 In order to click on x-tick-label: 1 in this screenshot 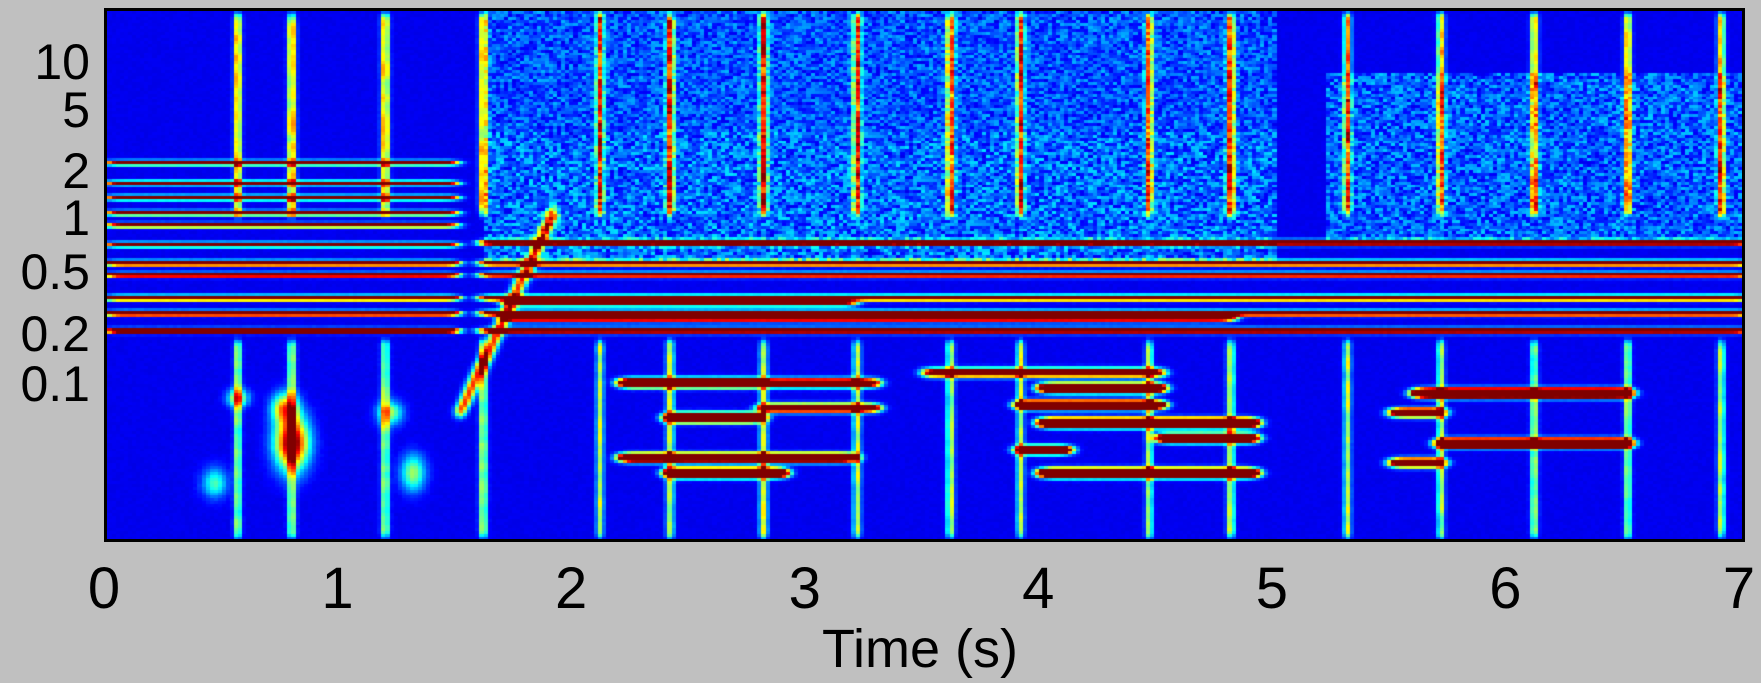, I will do `click(337, 588)`.